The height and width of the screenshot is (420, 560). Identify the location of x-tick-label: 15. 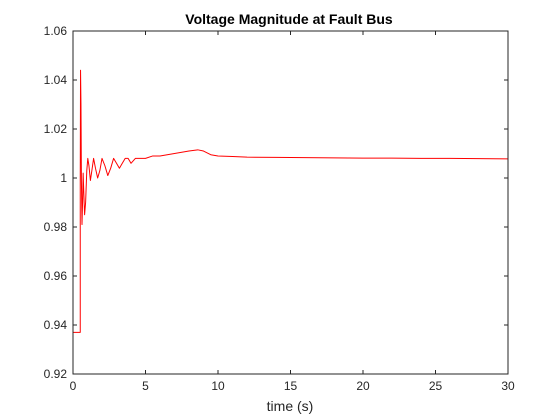
(291, 386).